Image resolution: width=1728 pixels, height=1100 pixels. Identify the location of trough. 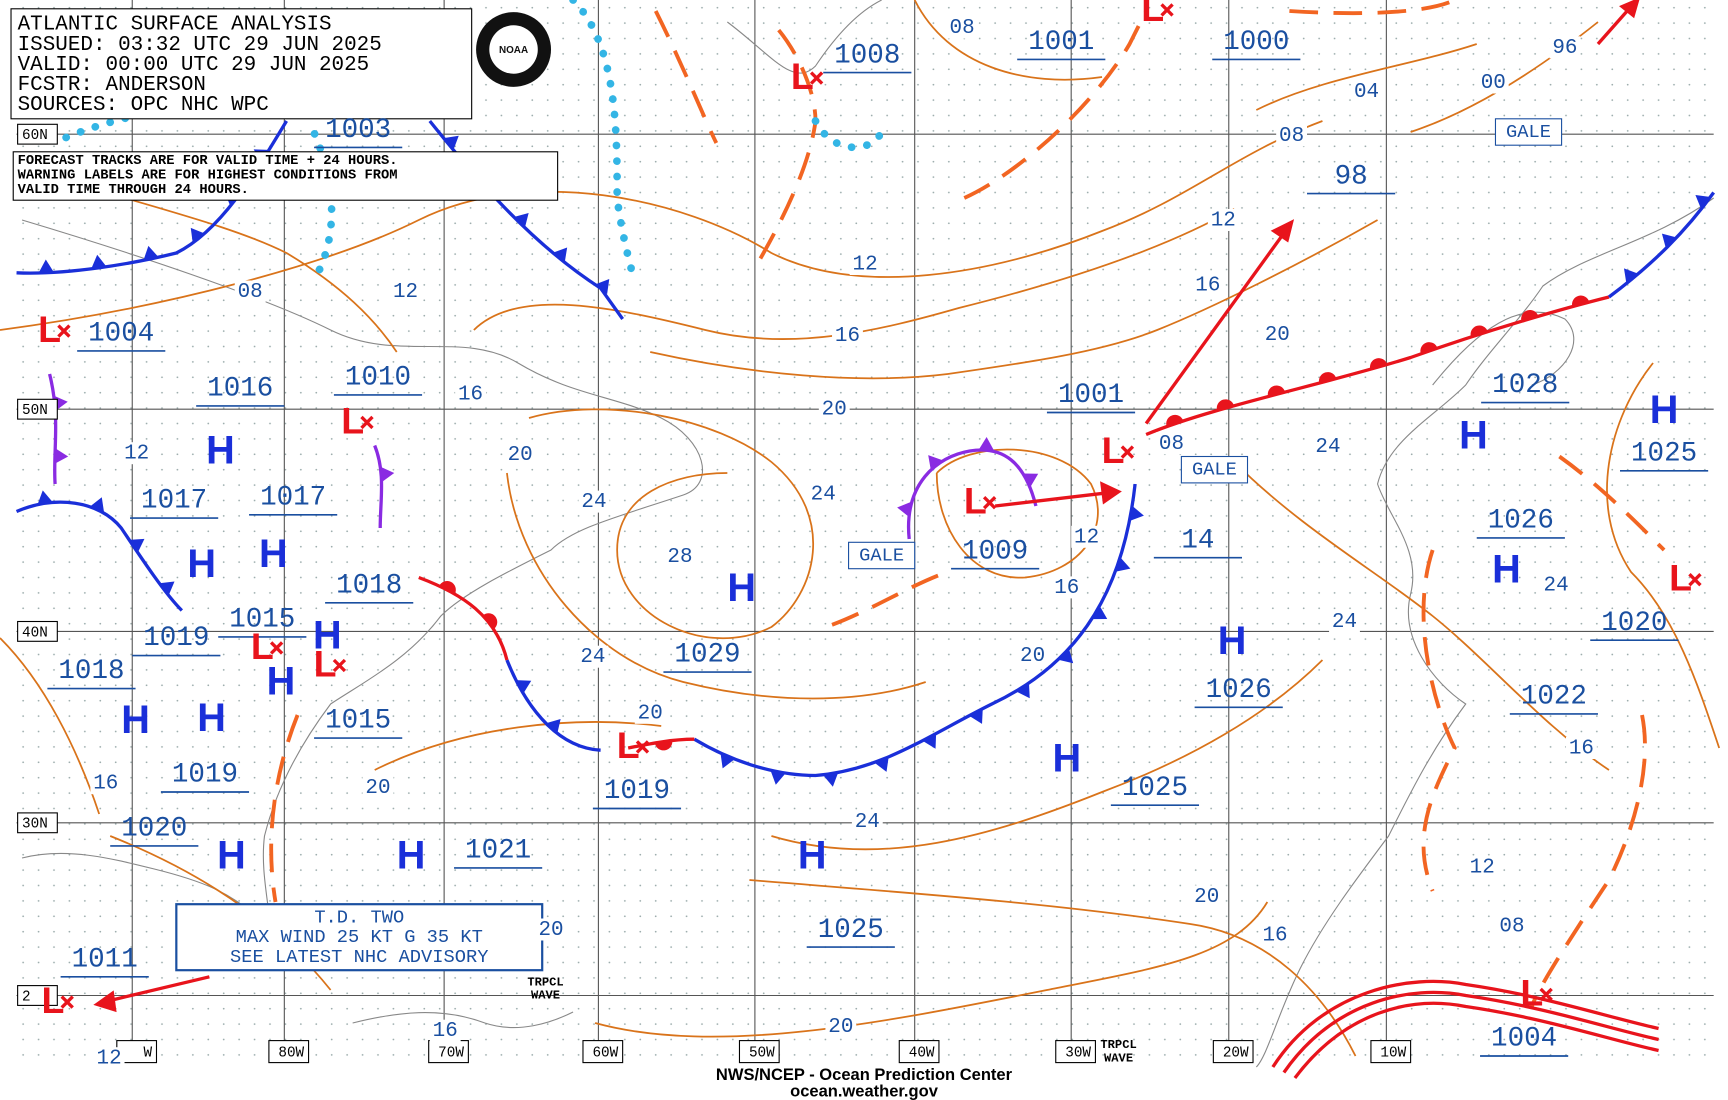
(686, 77).